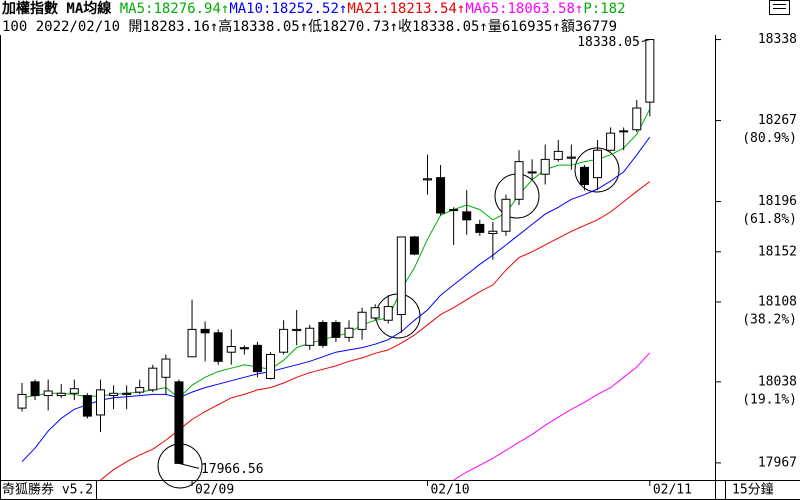 This screenshot has height=500, width=800. What do you see at coordinates (608, 42) in the screenshot?
I see `high-annotation: 18338.05` at bounding box center [608, 42].